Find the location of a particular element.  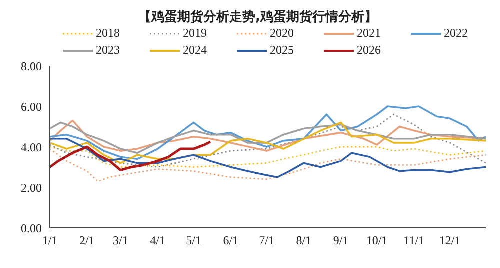

legend-label: 2019 is located at coordinates (195, 33).